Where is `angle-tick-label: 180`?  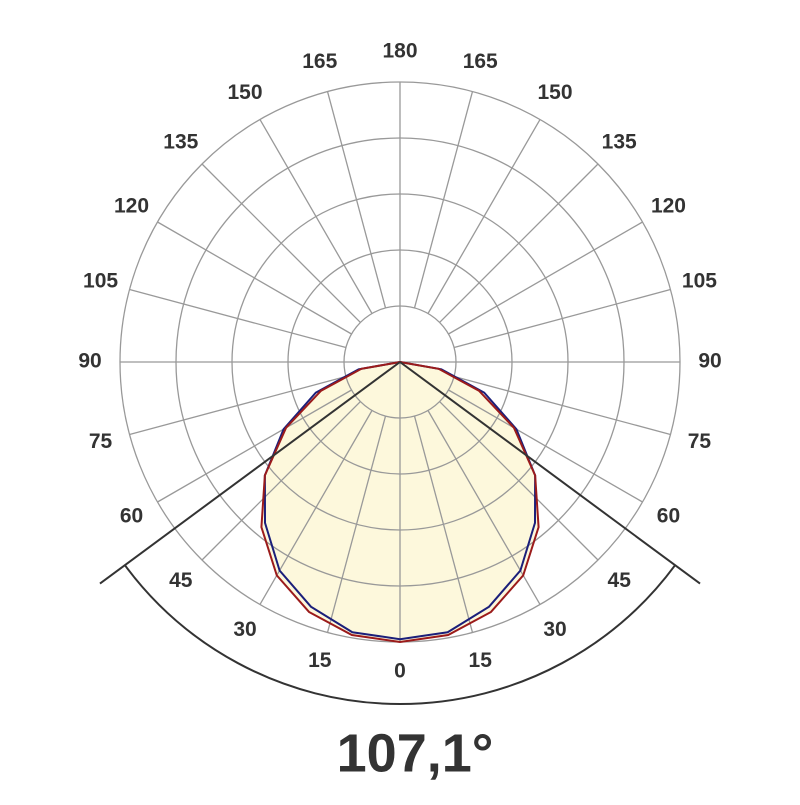 angle-tick-label: 180 is located at coordinates (399, 51).